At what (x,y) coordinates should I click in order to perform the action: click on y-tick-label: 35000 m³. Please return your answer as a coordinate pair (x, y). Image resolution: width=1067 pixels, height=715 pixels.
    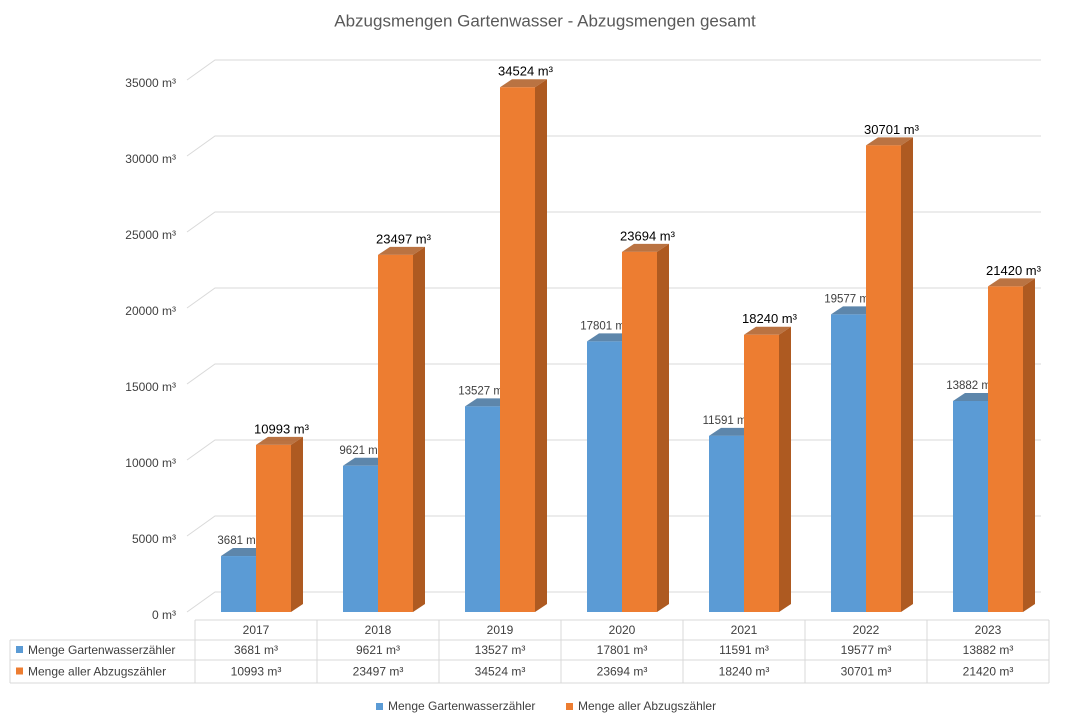
    Looking at the image, I should click on (150, 83).